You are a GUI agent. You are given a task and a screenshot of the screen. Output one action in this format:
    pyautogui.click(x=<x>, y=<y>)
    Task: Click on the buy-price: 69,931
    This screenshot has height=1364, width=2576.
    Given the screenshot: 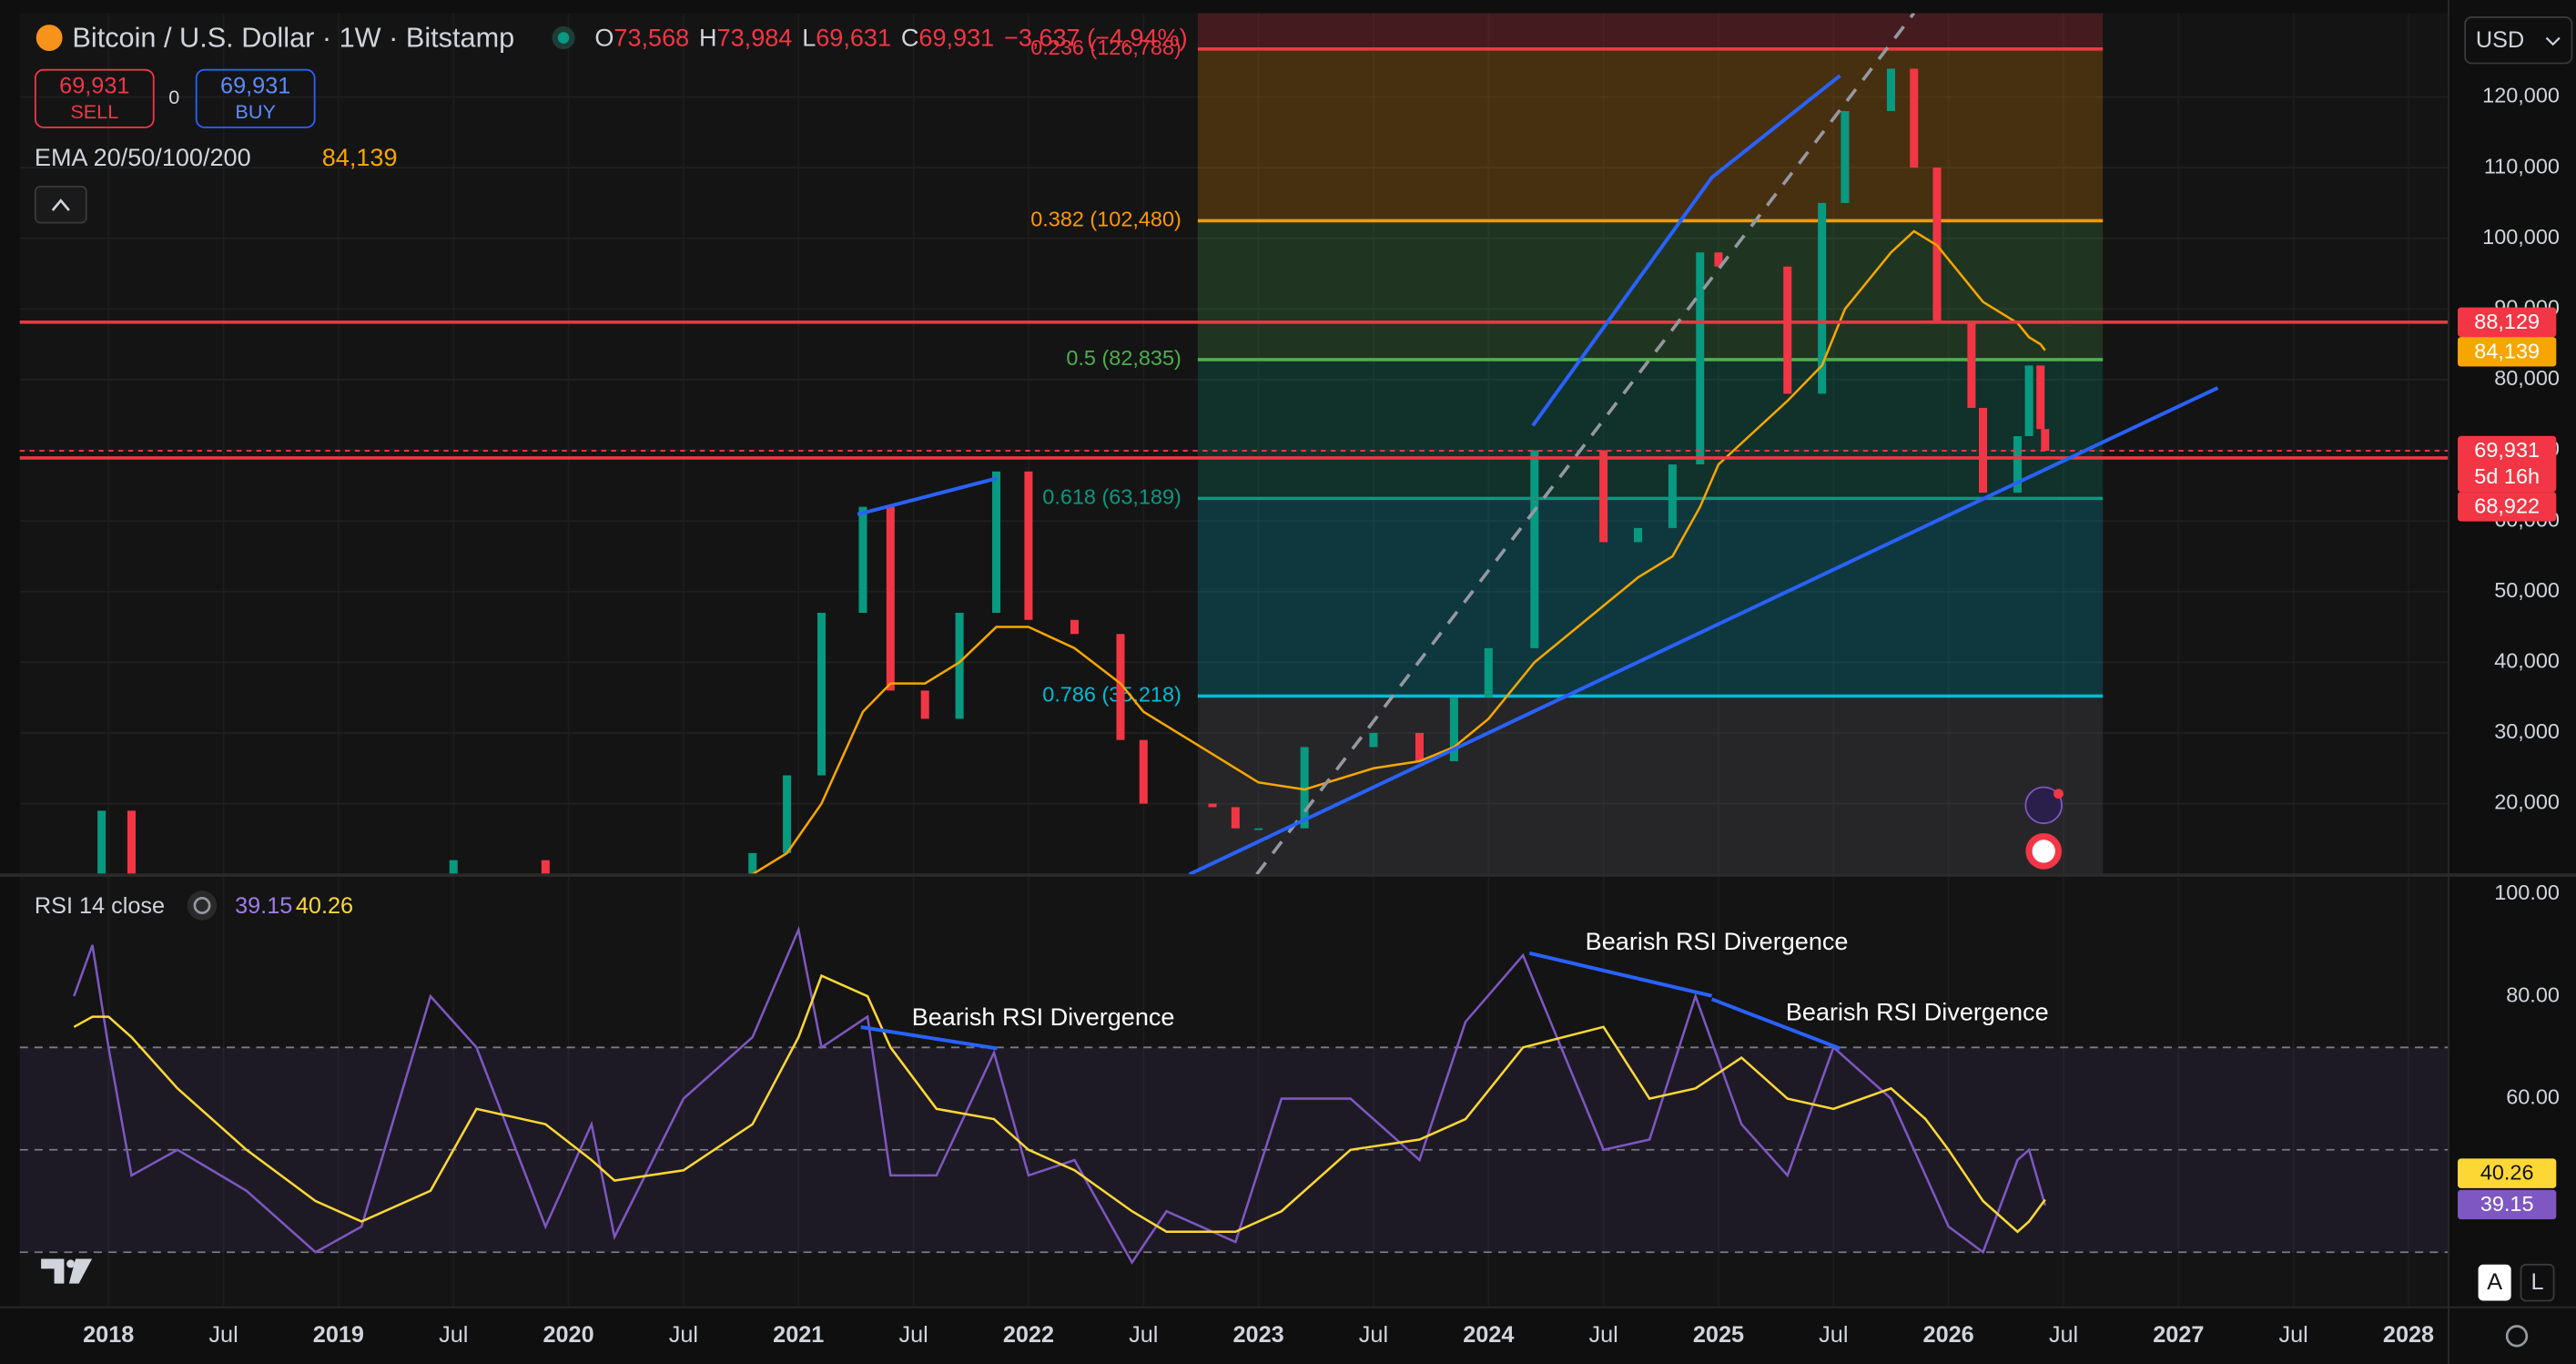 What is the action you would take?
    pyautogui.click(x=255, y=85)
    